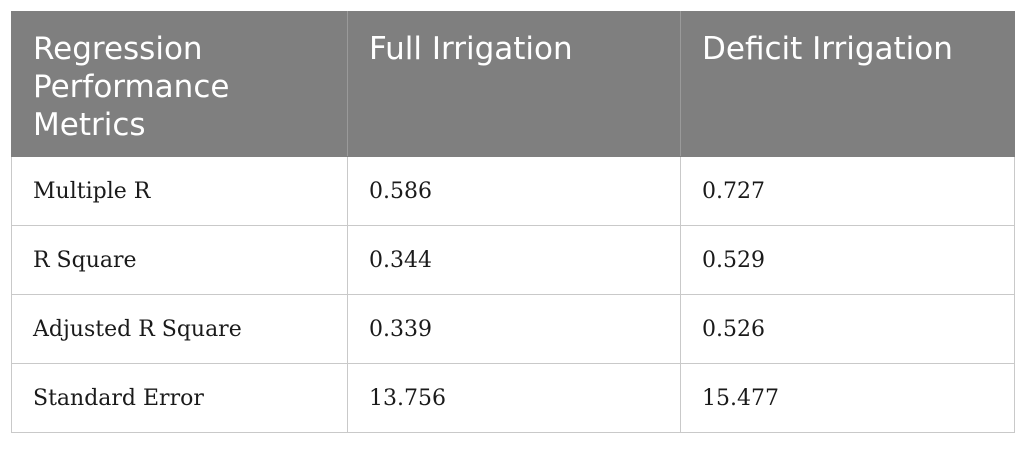 The image size is (1025, 456). I want to click on header-cell-metric: Regression Performance Metrics, so click(179, 84).